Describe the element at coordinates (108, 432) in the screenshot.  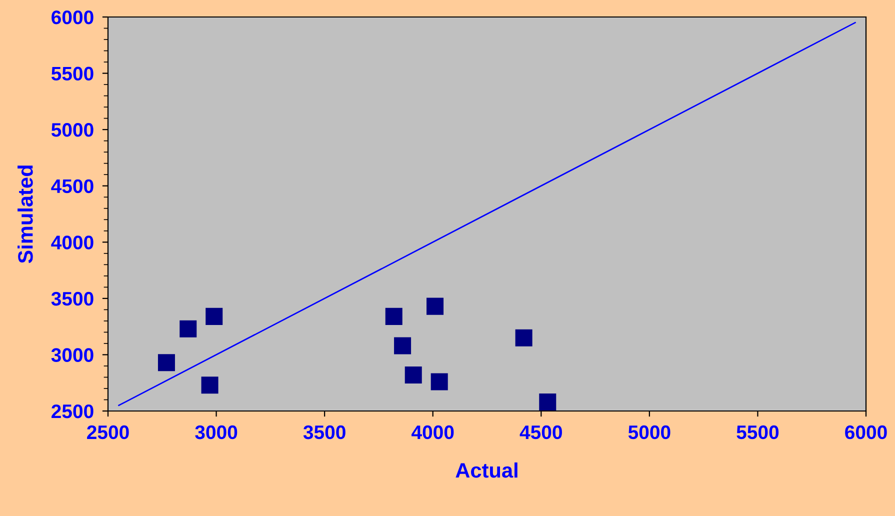
I see `x-tick-label: 2500` at that location.